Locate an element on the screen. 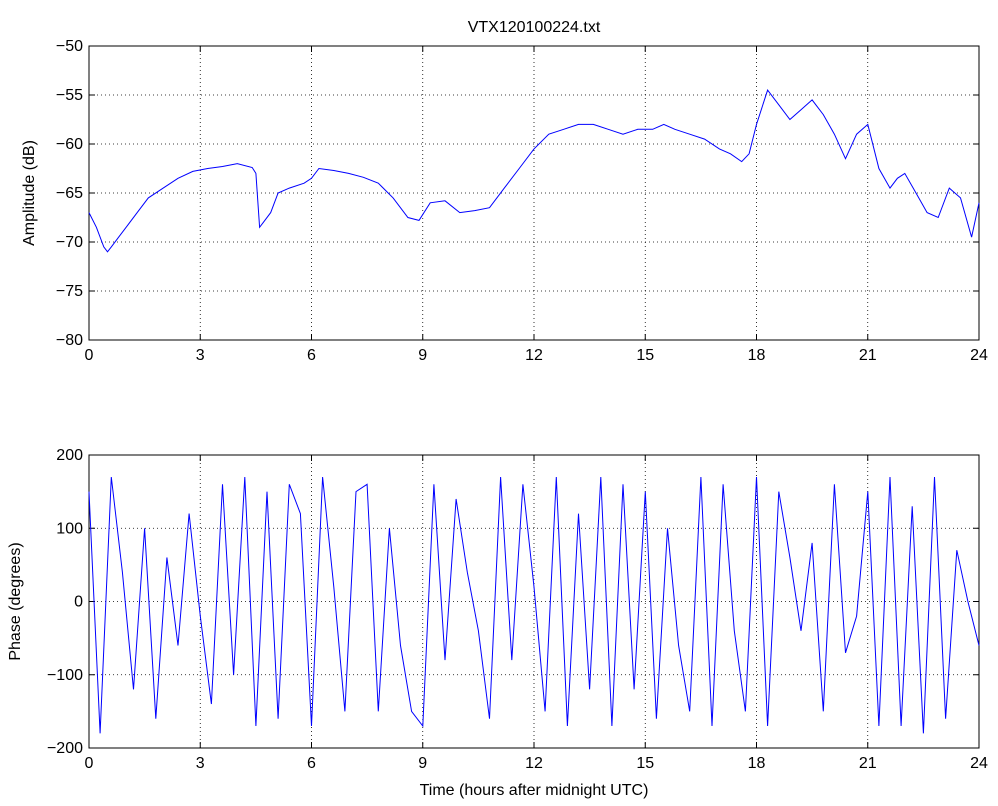 This screenshot has height=806, width=998. amplitude-y-tick-label: −80 is located at coordinates (69, 340).